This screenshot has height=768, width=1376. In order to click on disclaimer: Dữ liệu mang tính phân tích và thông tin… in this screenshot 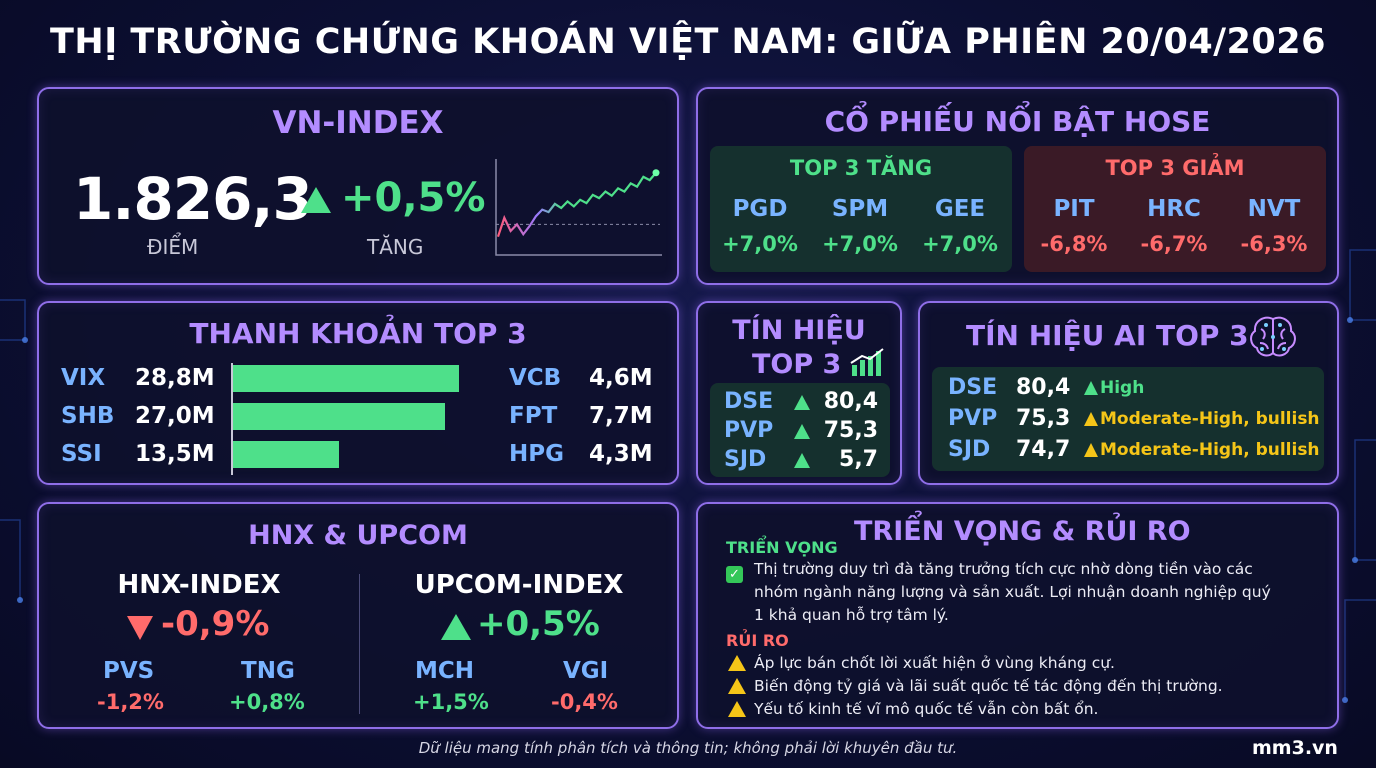, I will do `click(688, 748)`.